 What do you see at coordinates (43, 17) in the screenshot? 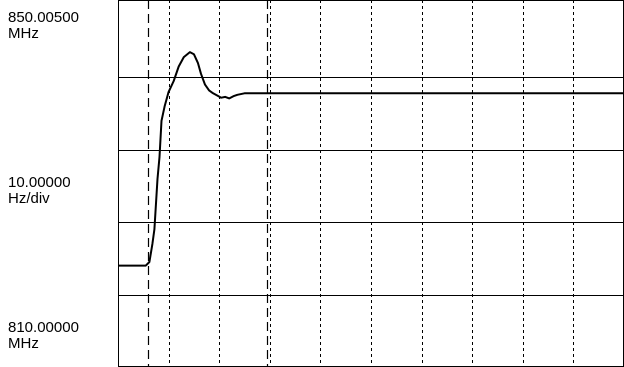
I see `top-frequency-value: 850.00500` at bounding box center [43, 17].